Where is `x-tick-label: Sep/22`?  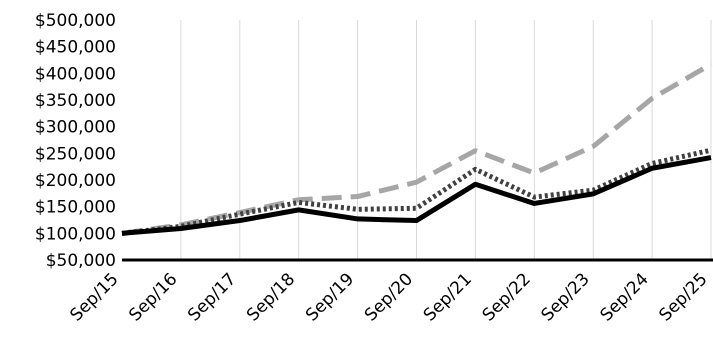
x-tick-label: Sep/22 is located at coordinates (507, 297).